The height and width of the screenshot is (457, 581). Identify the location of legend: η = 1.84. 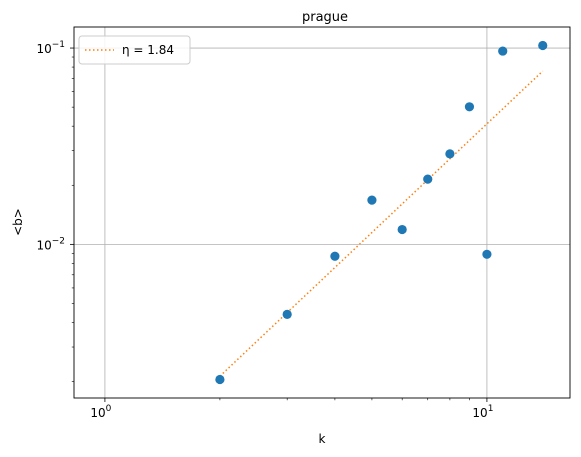
(134, 50).